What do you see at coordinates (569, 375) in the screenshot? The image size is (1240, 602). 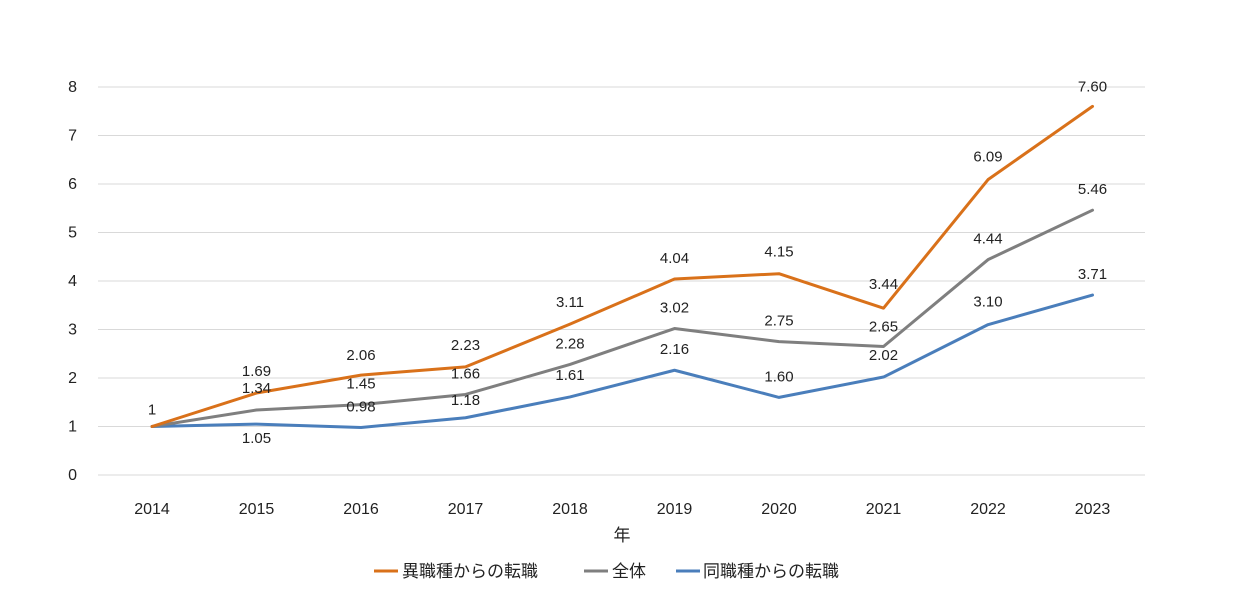 I see `data-label-s2-2018: 1.61` at bounding box center [569, 375].